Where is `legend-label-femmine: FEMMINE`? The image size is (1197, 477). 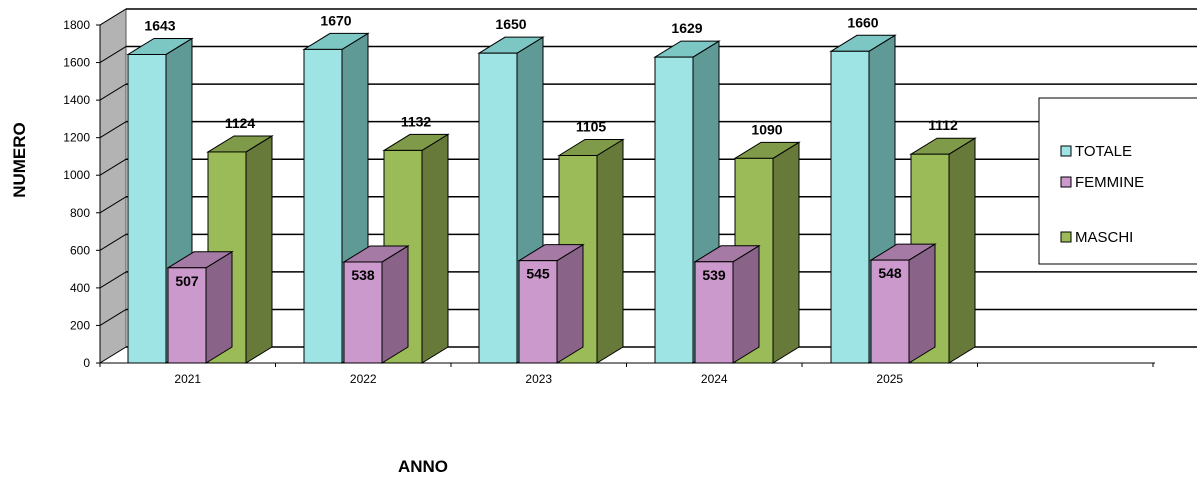
legend-label-femmine: FEMMINE is located at coordinates (1109, 182).